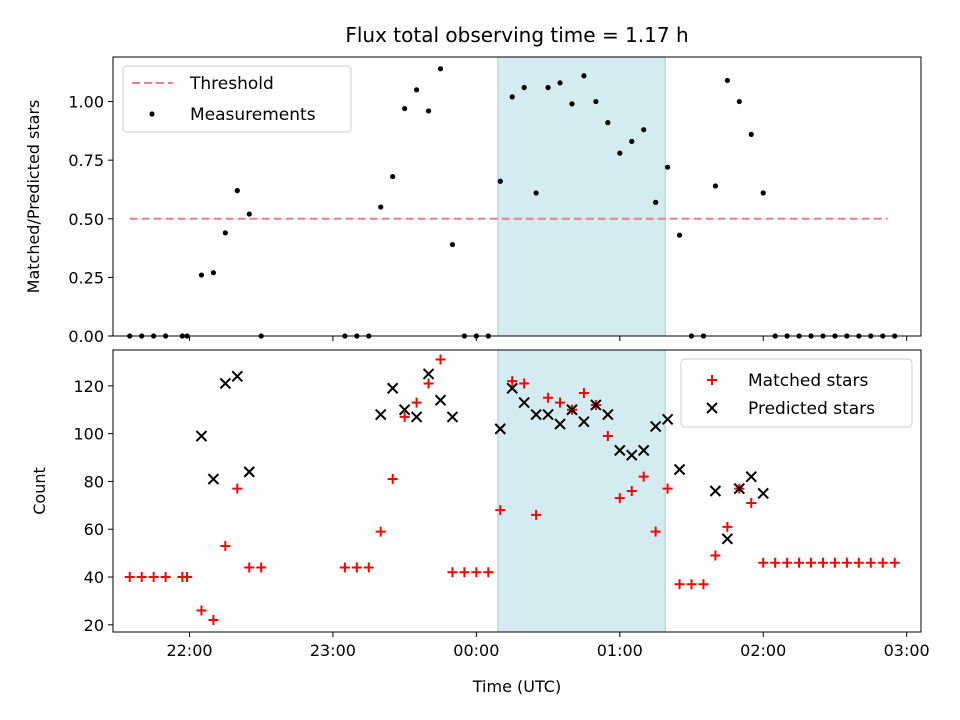 Image resolution: width=960 pixels, height=720 pixels. I want to click on legend-measurements-label: Measurements, so click(253, 115).